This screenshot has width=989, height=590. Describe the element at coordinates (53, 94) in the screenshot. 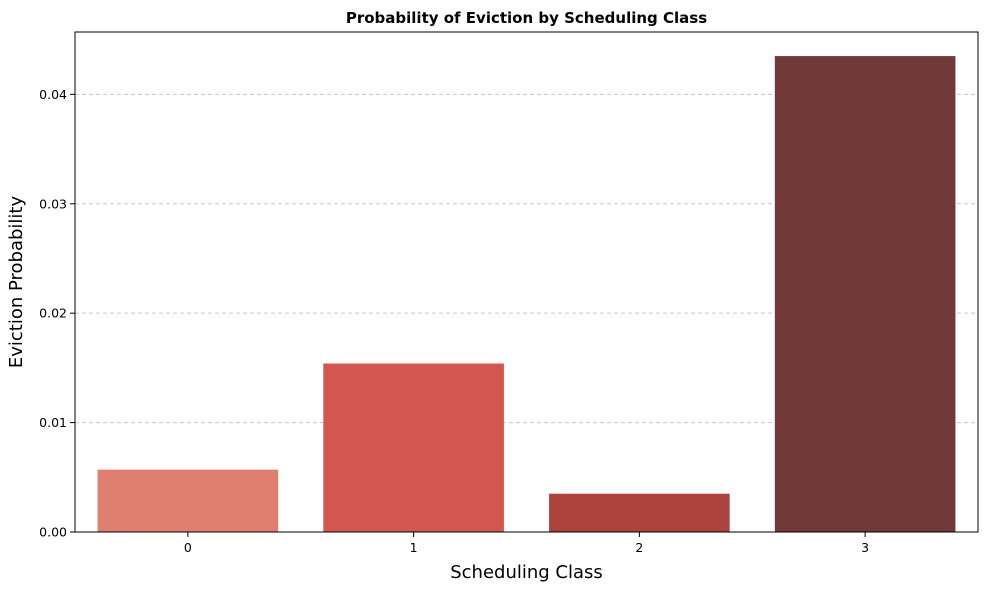

I see `y-tick-label: 0.04` at that location.